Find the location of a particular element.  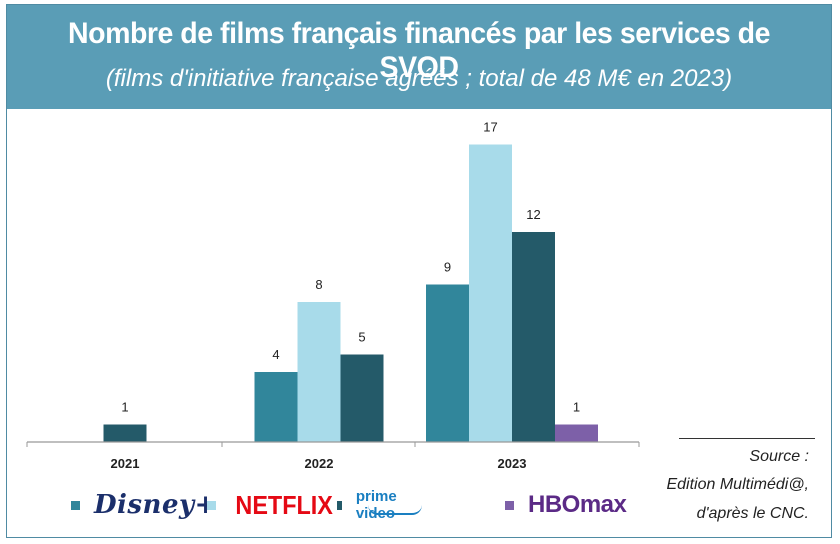

bar-netflix-2023 is located at coordinates (490, 293).